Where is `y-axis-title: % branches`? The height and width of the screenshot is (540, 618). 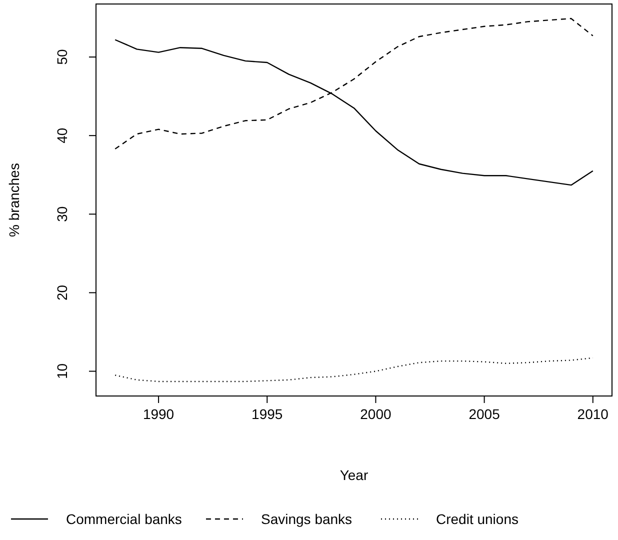
y-axis-title: % branches is located at coordinates (14, 200).